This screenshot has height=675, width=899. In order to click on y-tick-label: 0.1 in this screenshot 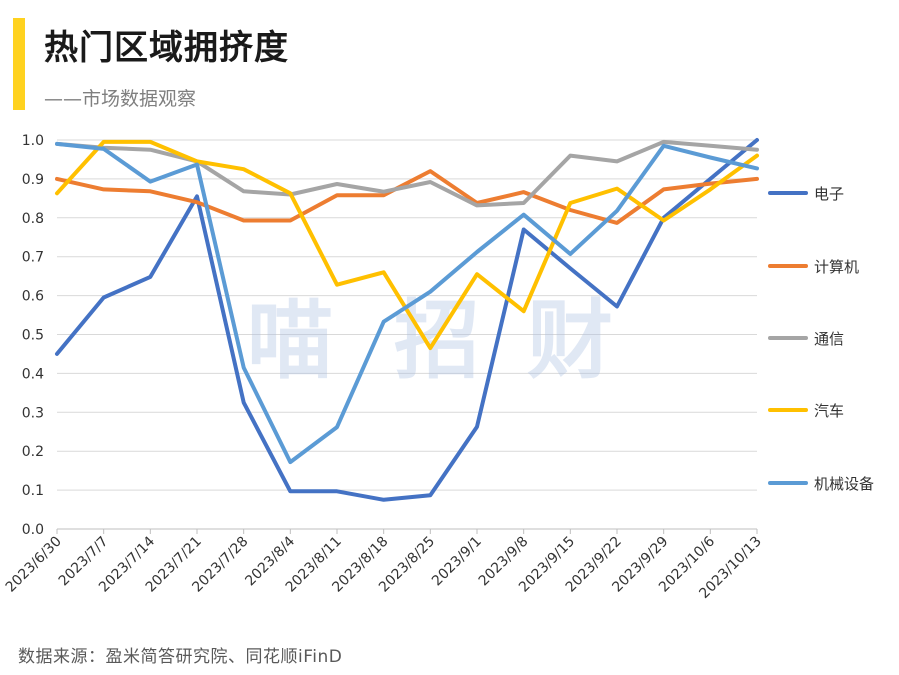, I will do `click(33, 491)`.